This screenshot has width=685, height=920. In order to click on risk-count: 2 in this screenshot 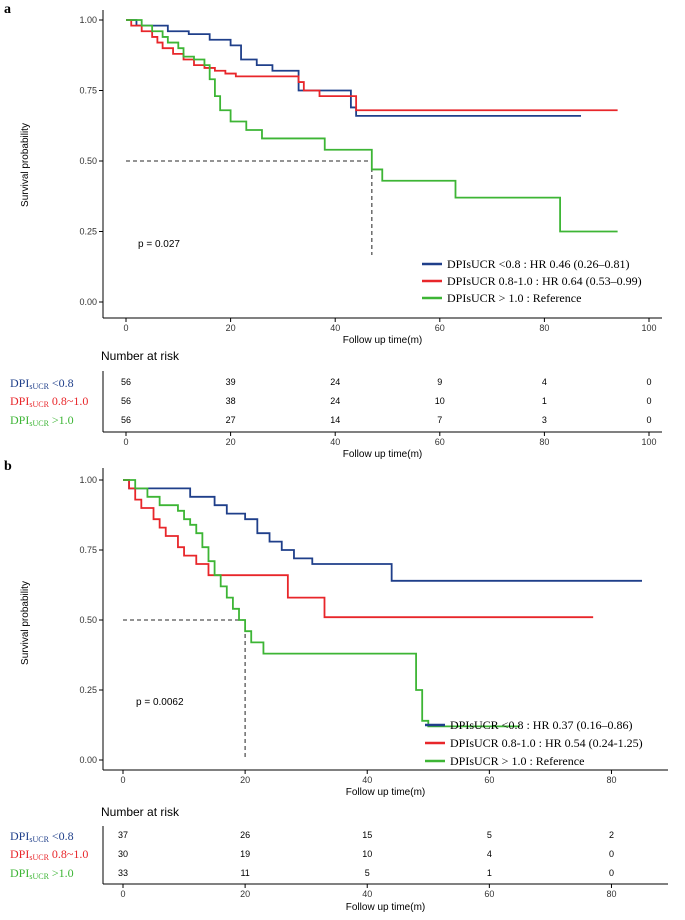, I will do `click(611, 835)`.